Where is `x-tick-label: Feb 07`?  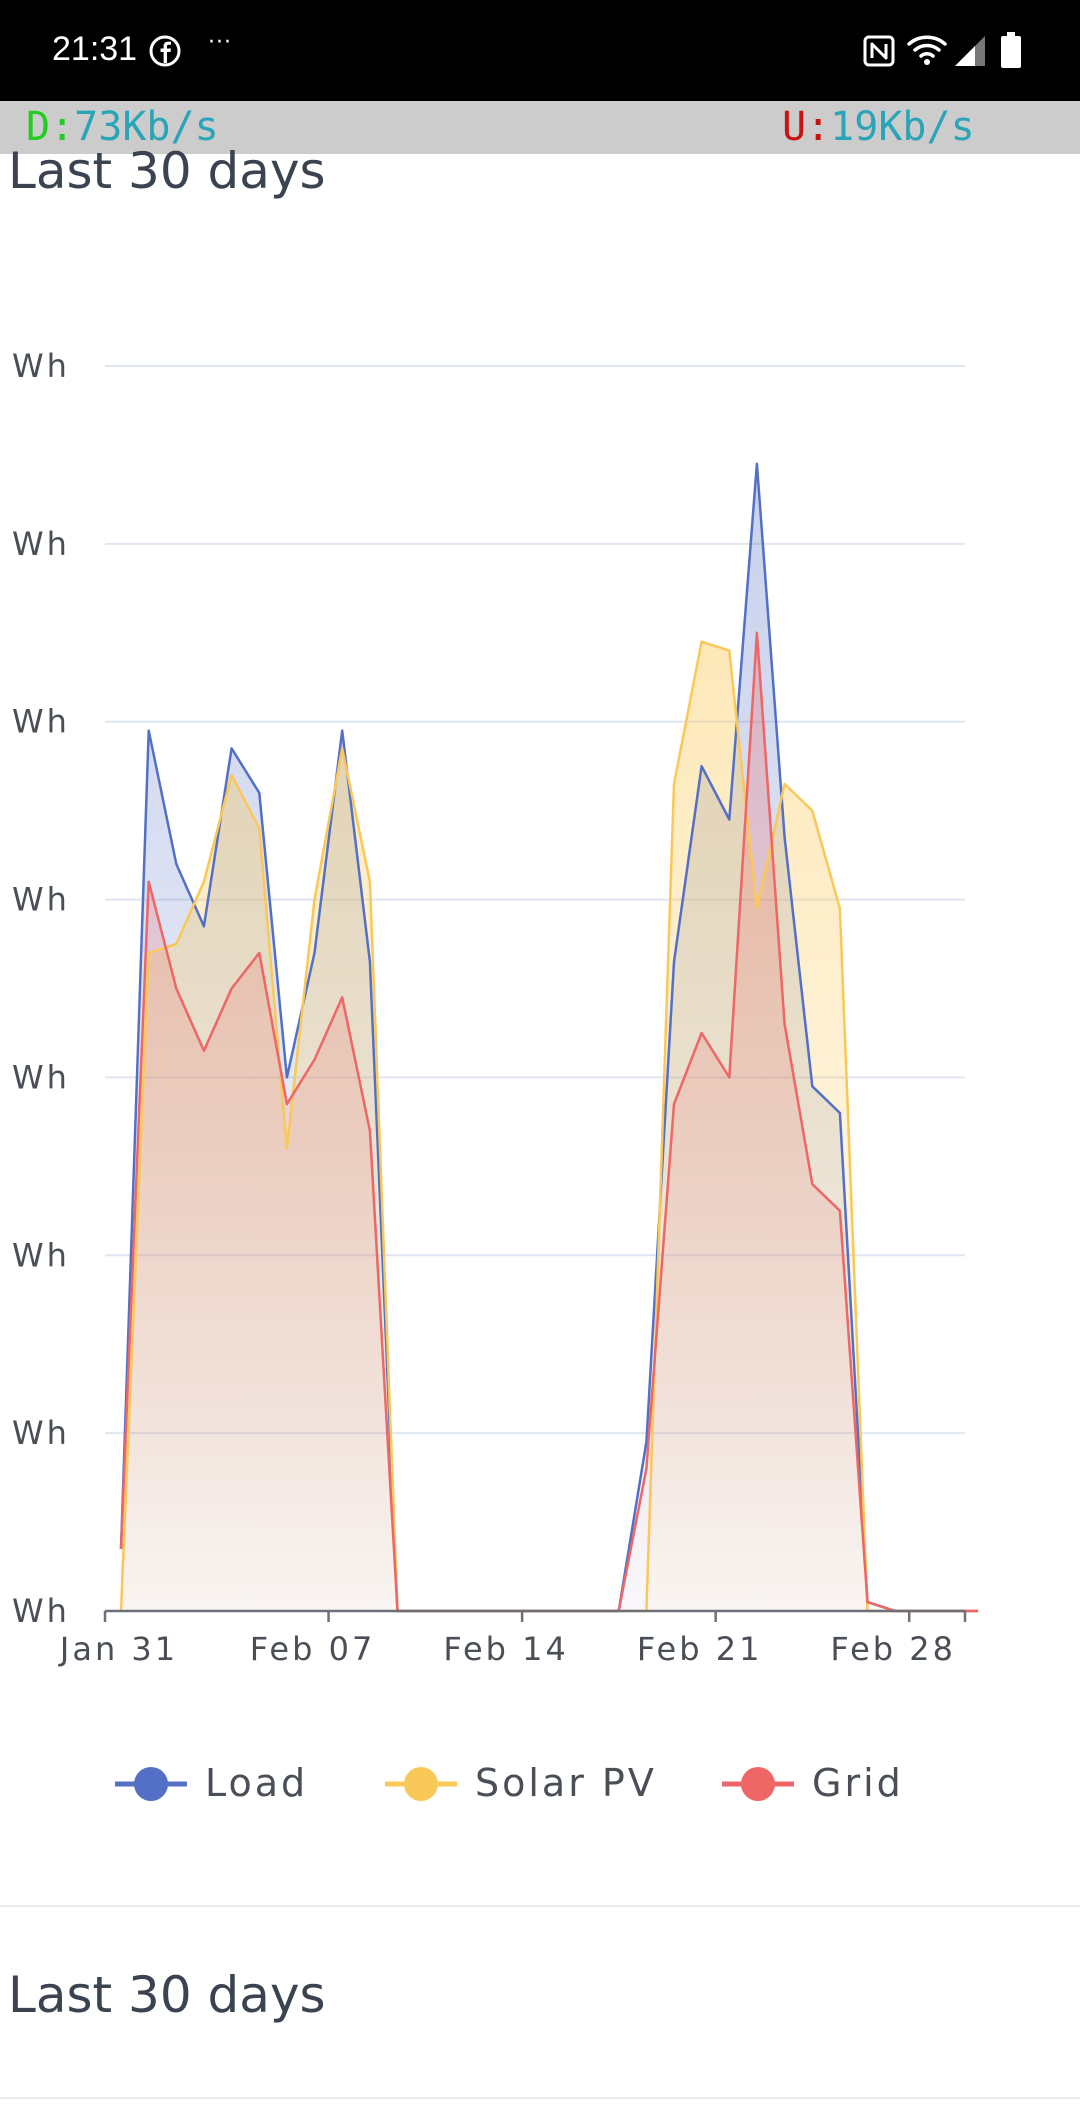
x-tick-label: Feb 07 is located at coordinates (313, 1649).